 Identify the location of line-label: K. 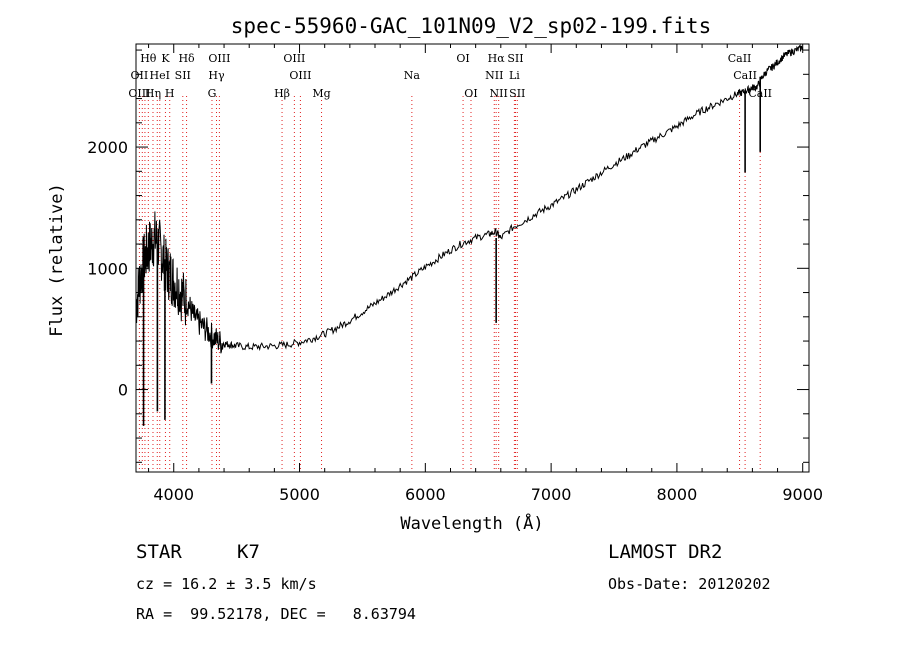
(165, 58).